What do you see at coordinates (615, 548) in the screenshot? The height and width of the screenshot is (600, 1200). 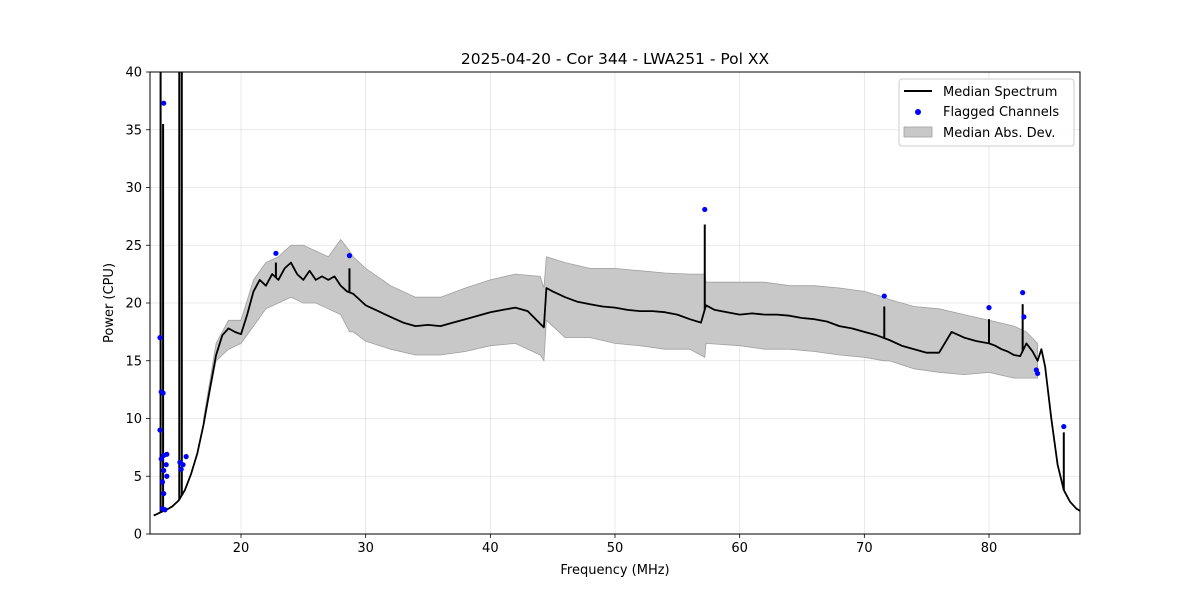 I see `x-tick-label: 50` at bounding box center [615, 548].